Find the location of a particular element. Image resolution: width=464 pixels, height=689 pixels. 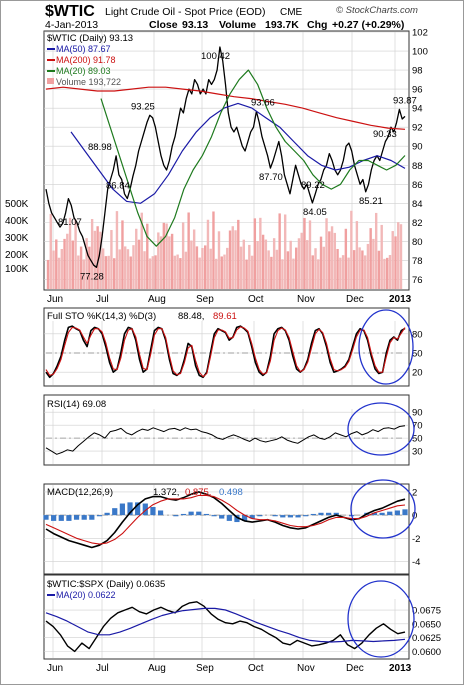

y-tick-label: 84 is located at coordinates (417, 204).